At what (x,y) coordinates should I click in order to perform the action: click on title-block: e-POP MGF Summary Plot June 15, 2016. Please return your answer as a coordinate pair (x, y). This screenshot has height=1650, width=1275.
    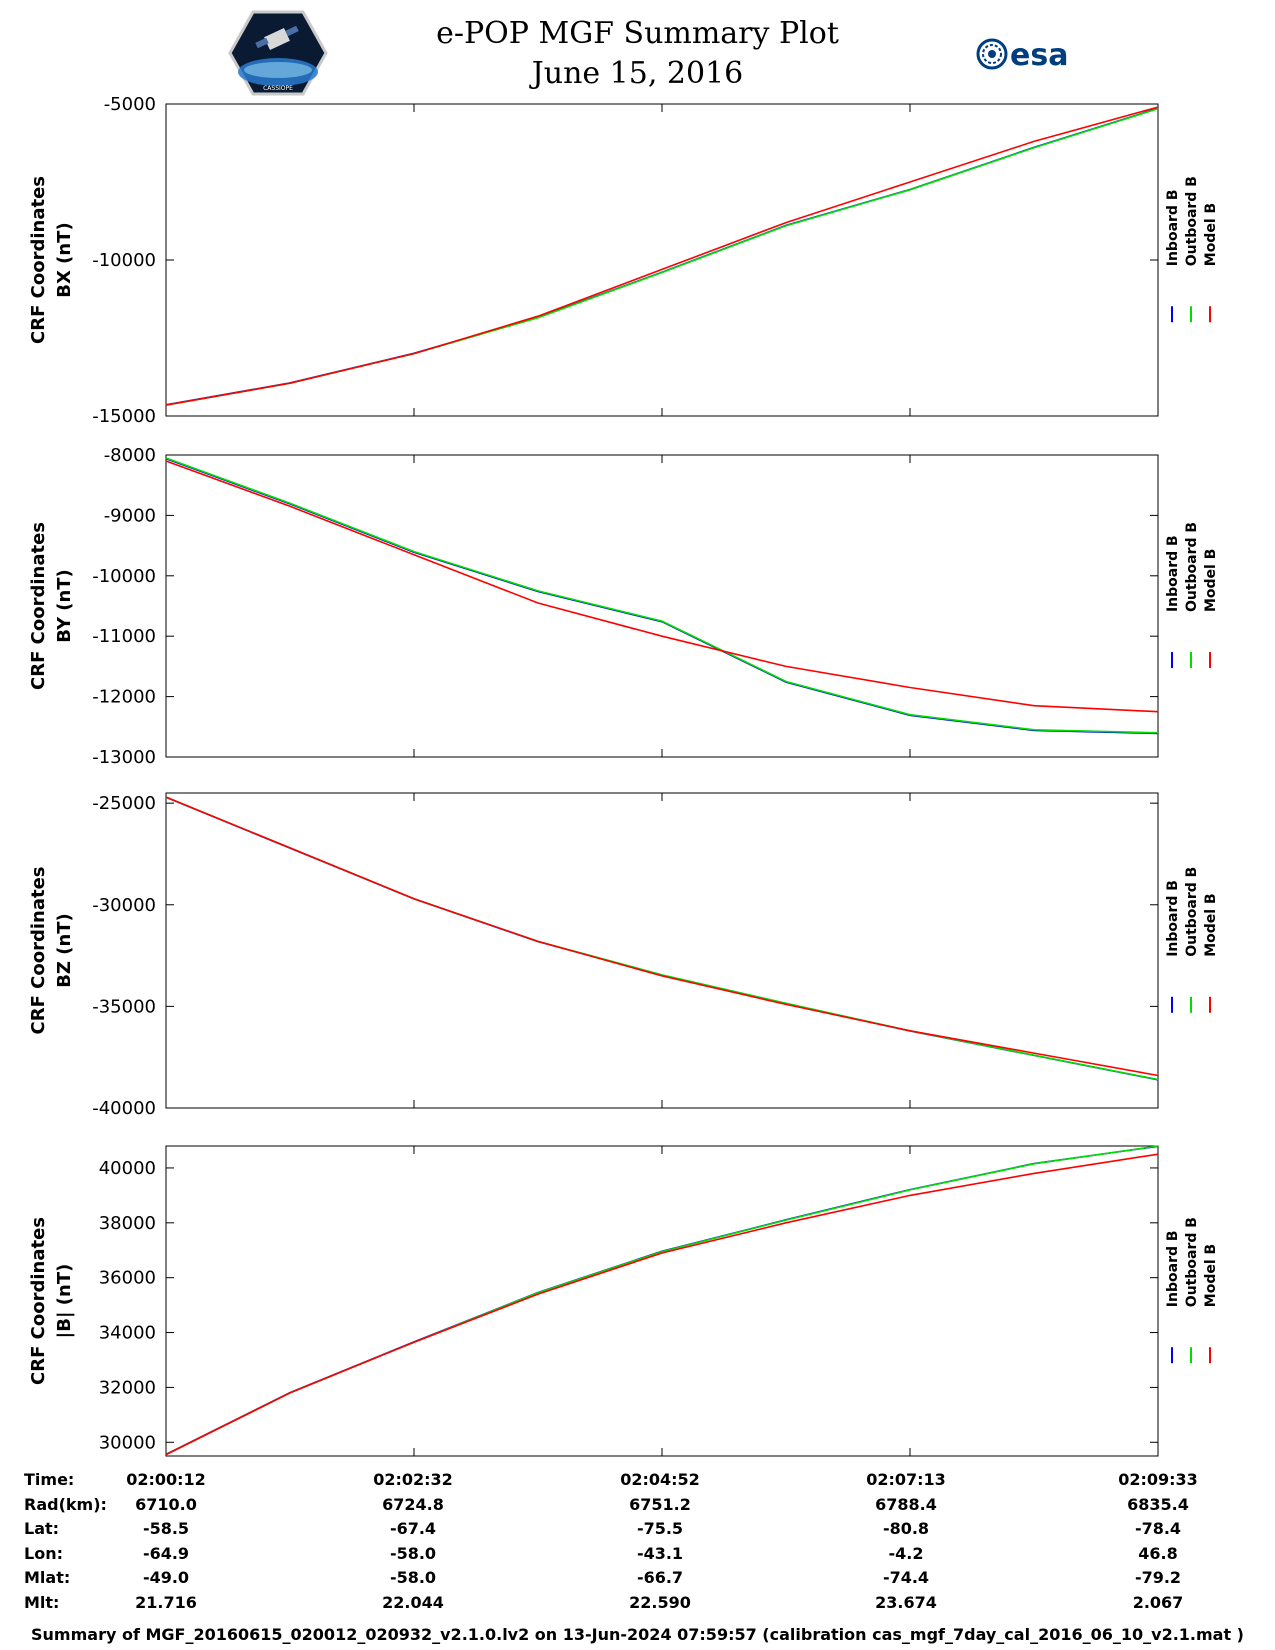
    Looking at the image, I should click on (637, 54).